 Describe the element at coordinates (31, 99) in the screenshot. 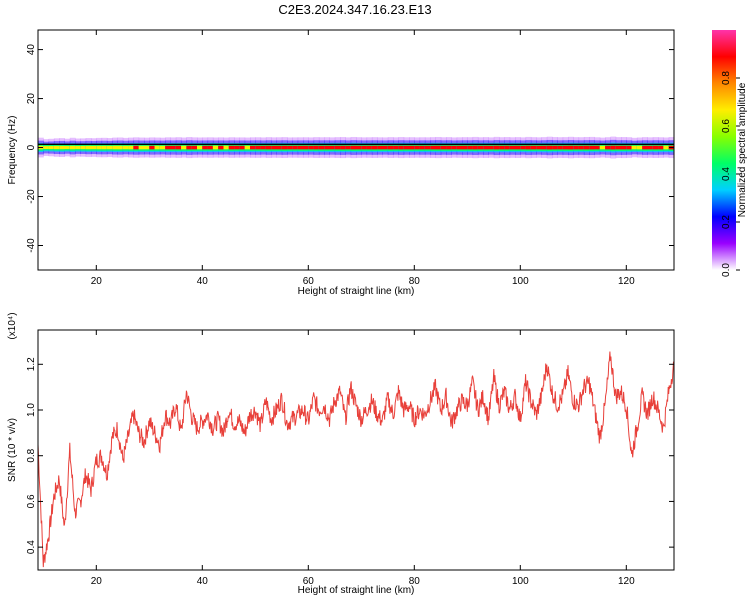

I see `y-tick-label: 20` at that location.